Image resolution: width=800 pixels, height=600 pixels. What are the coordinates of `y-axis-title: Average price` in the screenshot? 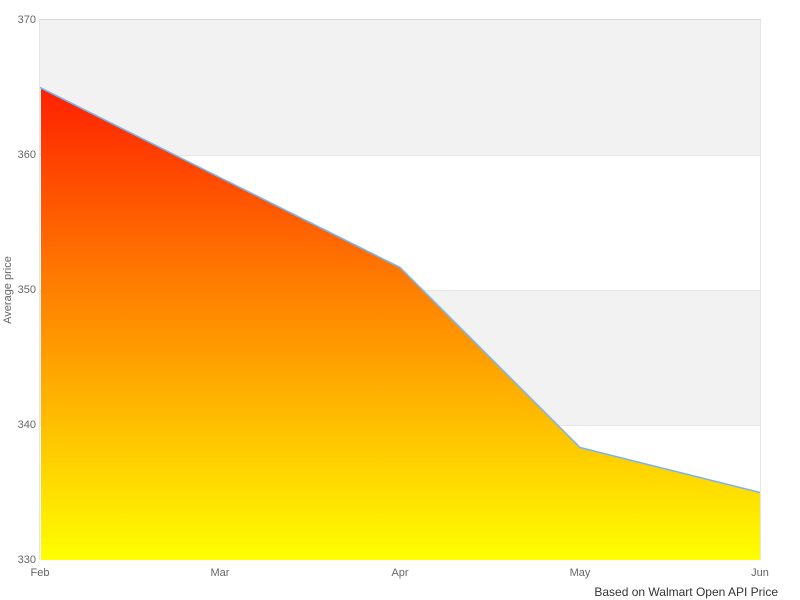 It's located at (8, 290).